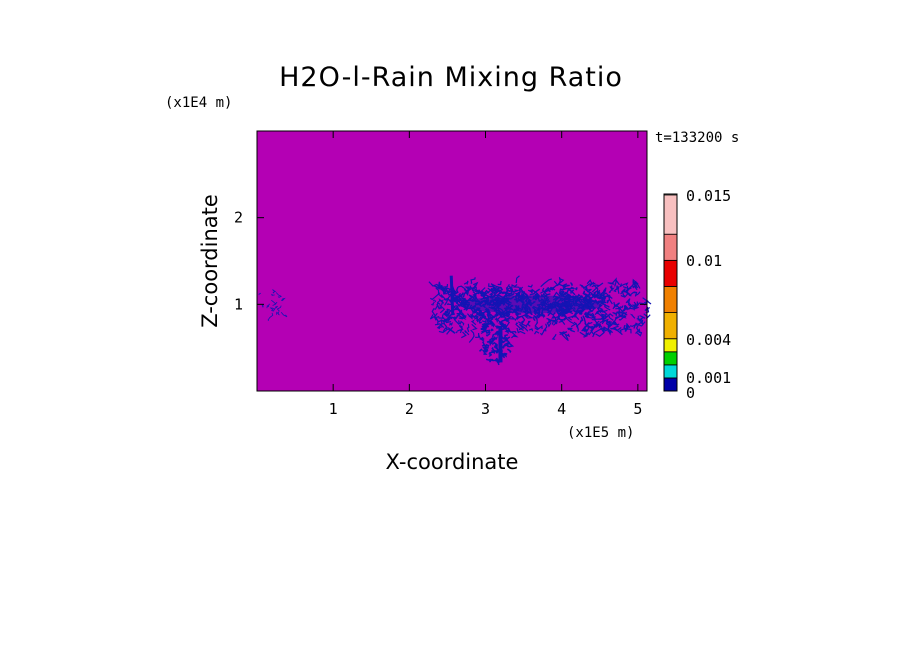 The height and width of the screenshot is (654, 904). What do you see at coordinates (708, 196) in the screenshot?
I see `colorbar-tick-label: 0.015` at bounding box center [708, 196].